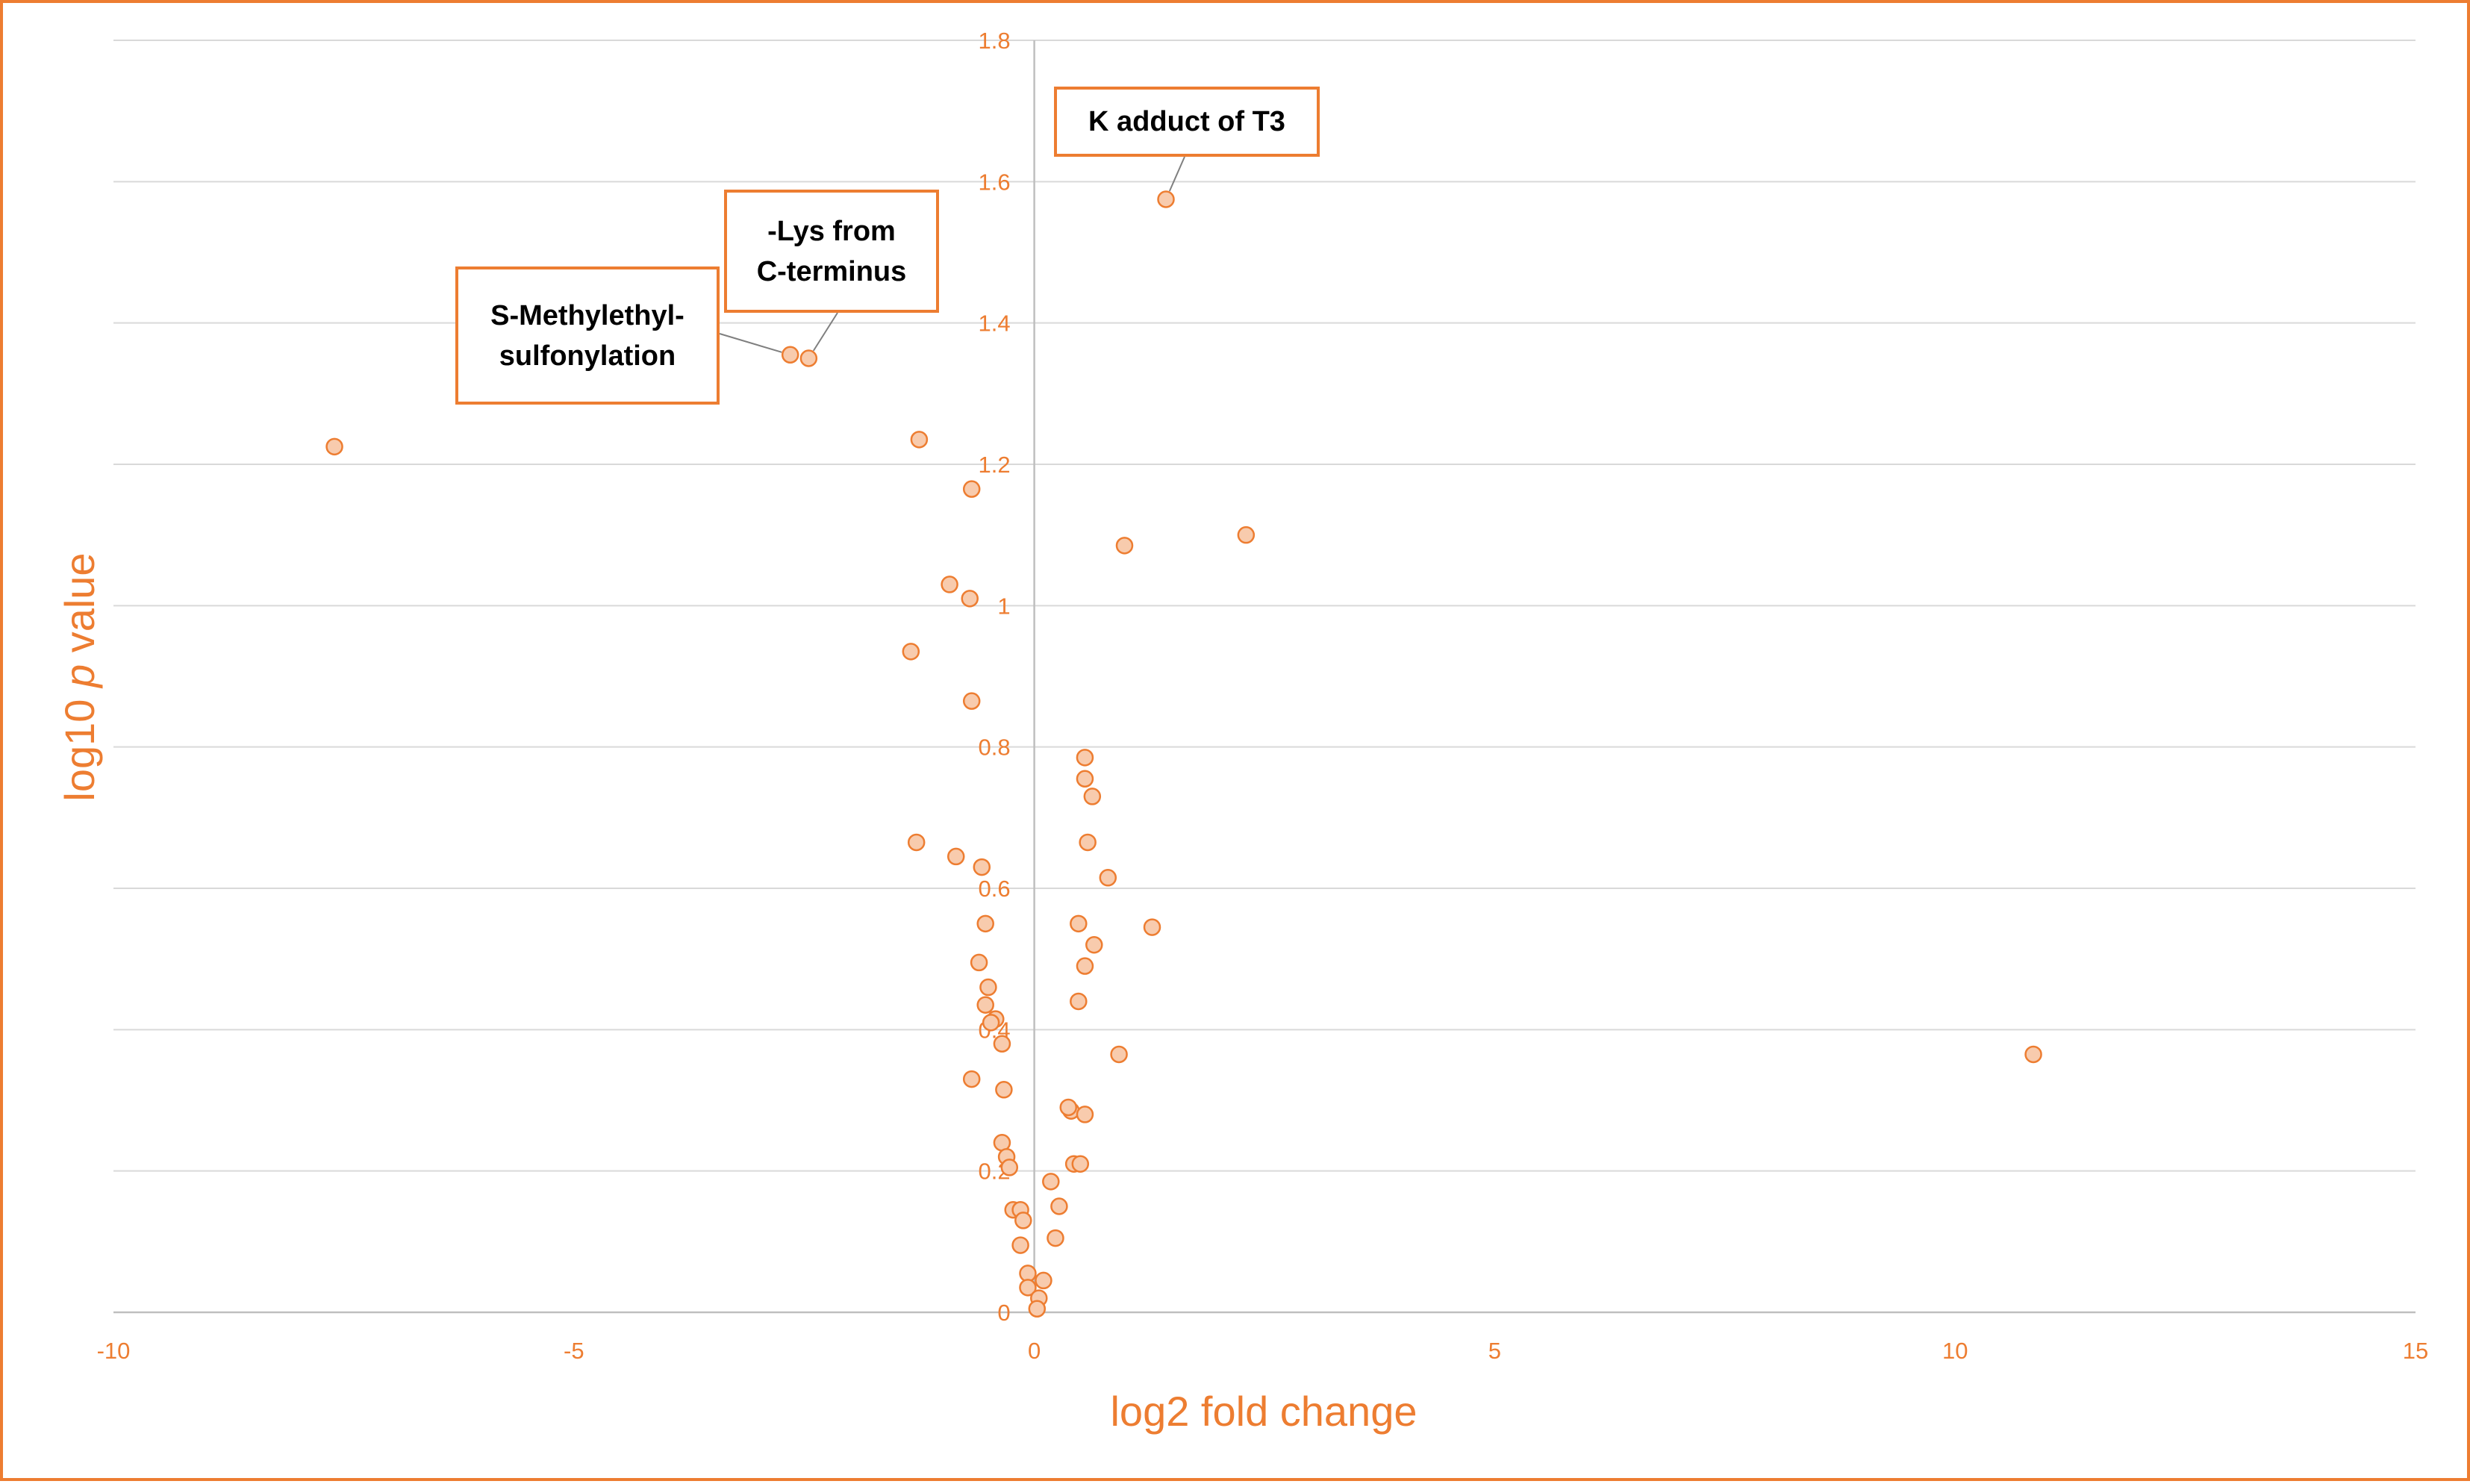 The width and height of the screenshot is (2470, 1484). I want to click on callout-lys-line-2: C-terminus, so click(831, 271).